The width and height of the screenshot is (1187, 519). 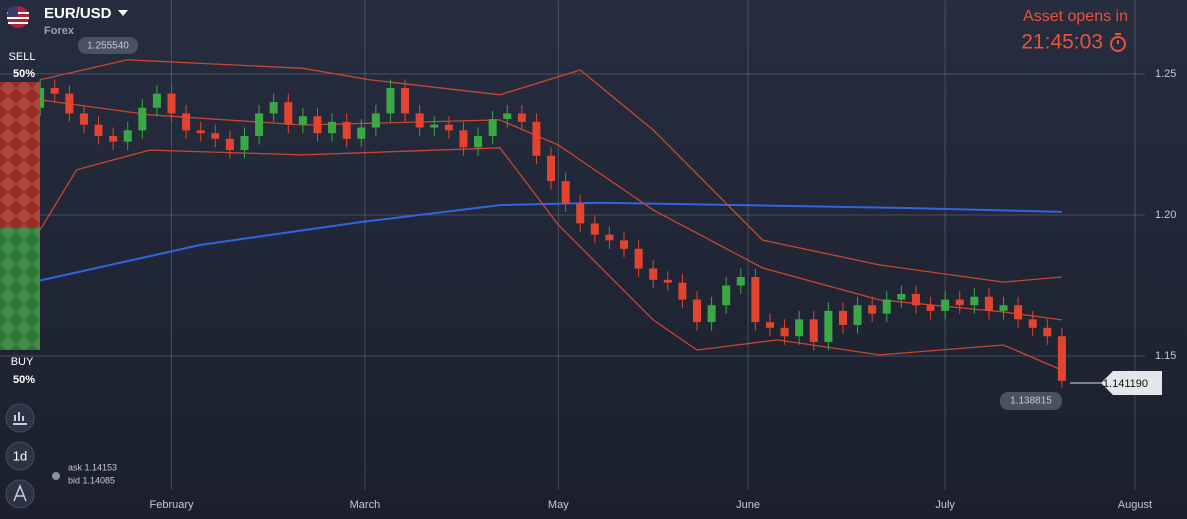 What do you see at coordinates (59, 31) in the screenshot?
I see `market: Forex` at bounding box center [59, 31].